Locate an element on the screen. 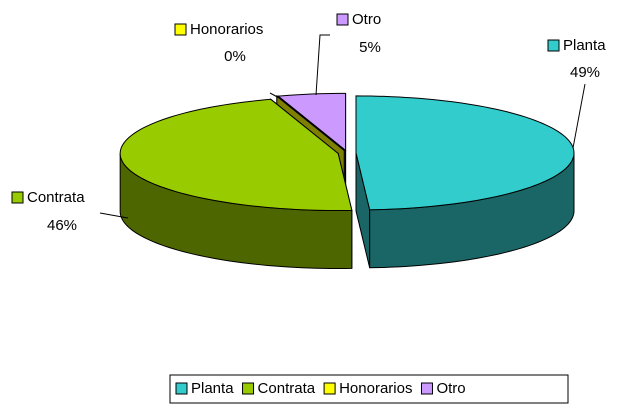 Image resolution: width=625 pixels, height=412 pixels. data-label: 49% is located at coordinates (585, 72).